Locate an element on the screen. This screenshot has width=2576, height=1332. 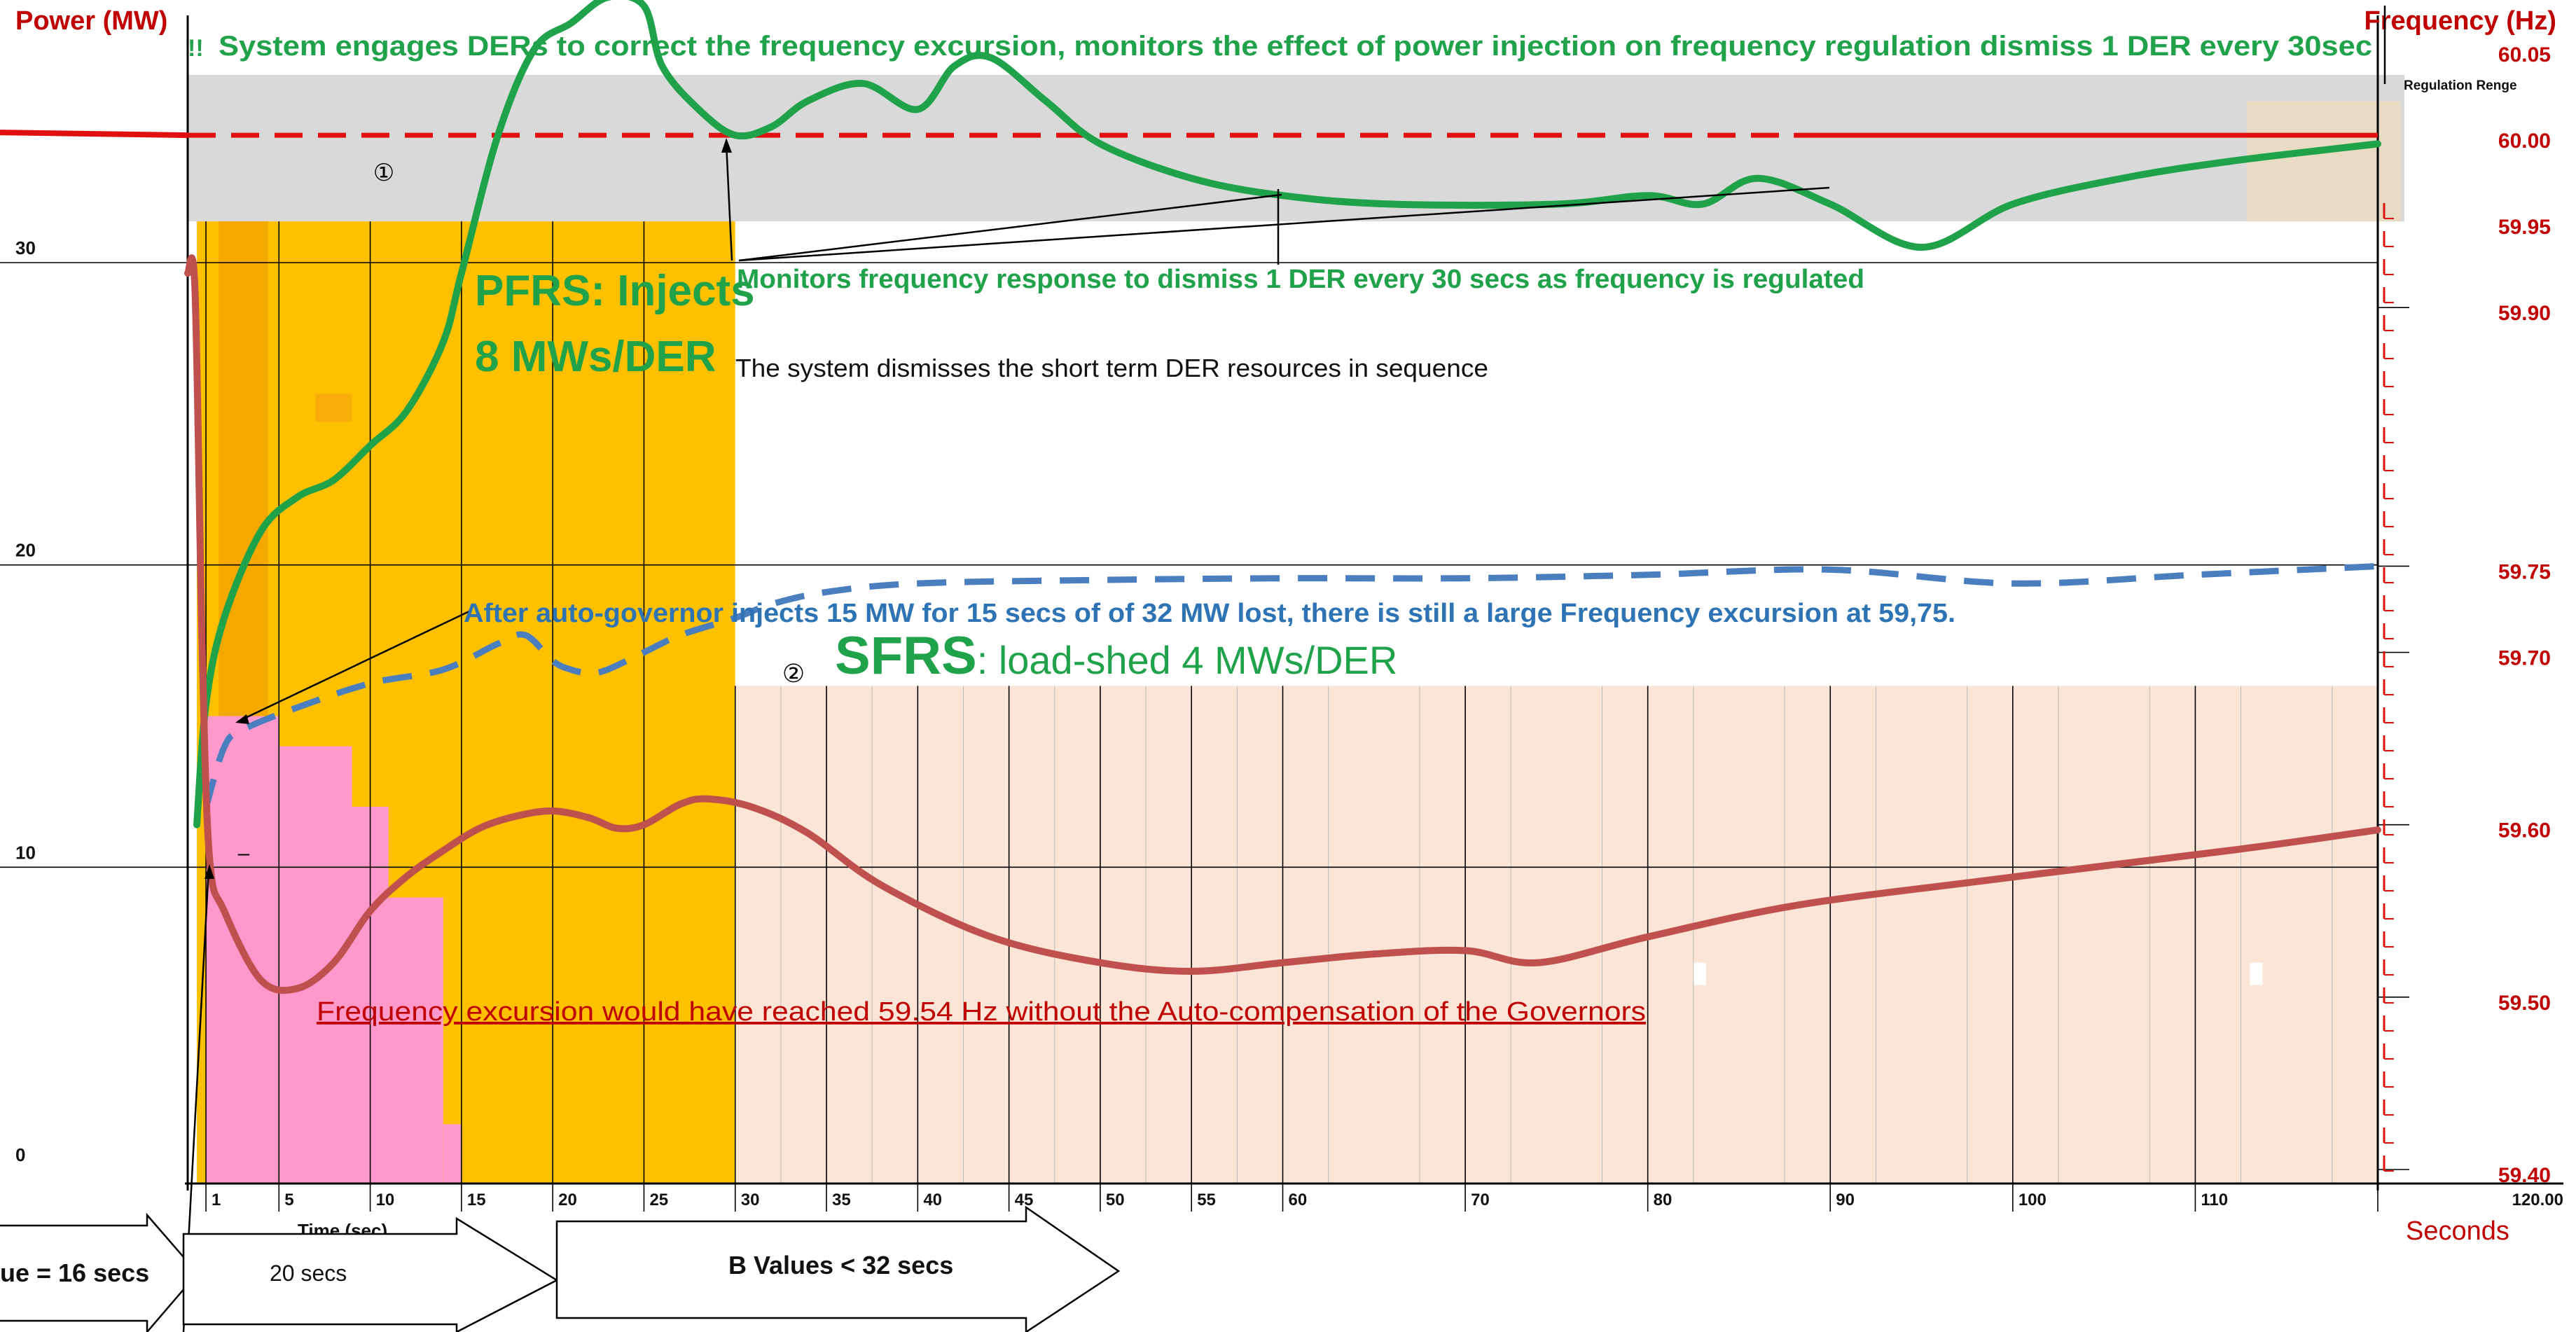
left-axis-title: Power (MW) is located at coordinates (91, 21).